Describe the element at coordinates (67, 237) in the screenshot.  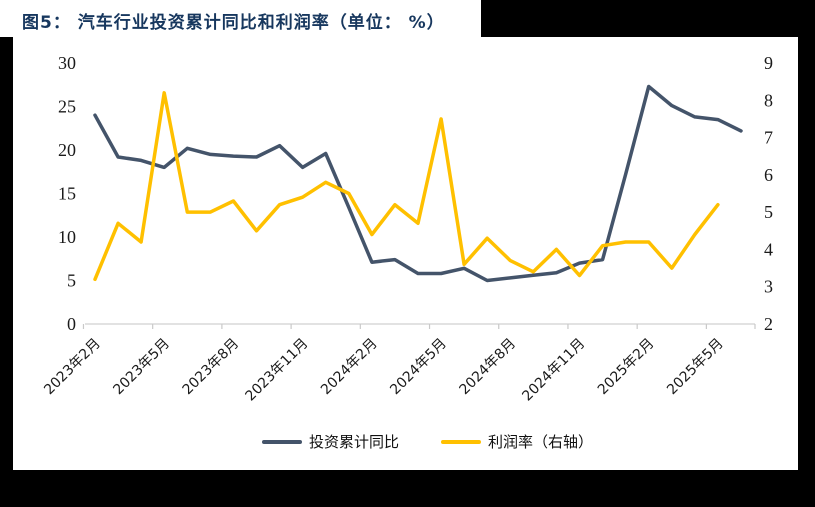
I see `left-axis-tick-label: 10` at that location.